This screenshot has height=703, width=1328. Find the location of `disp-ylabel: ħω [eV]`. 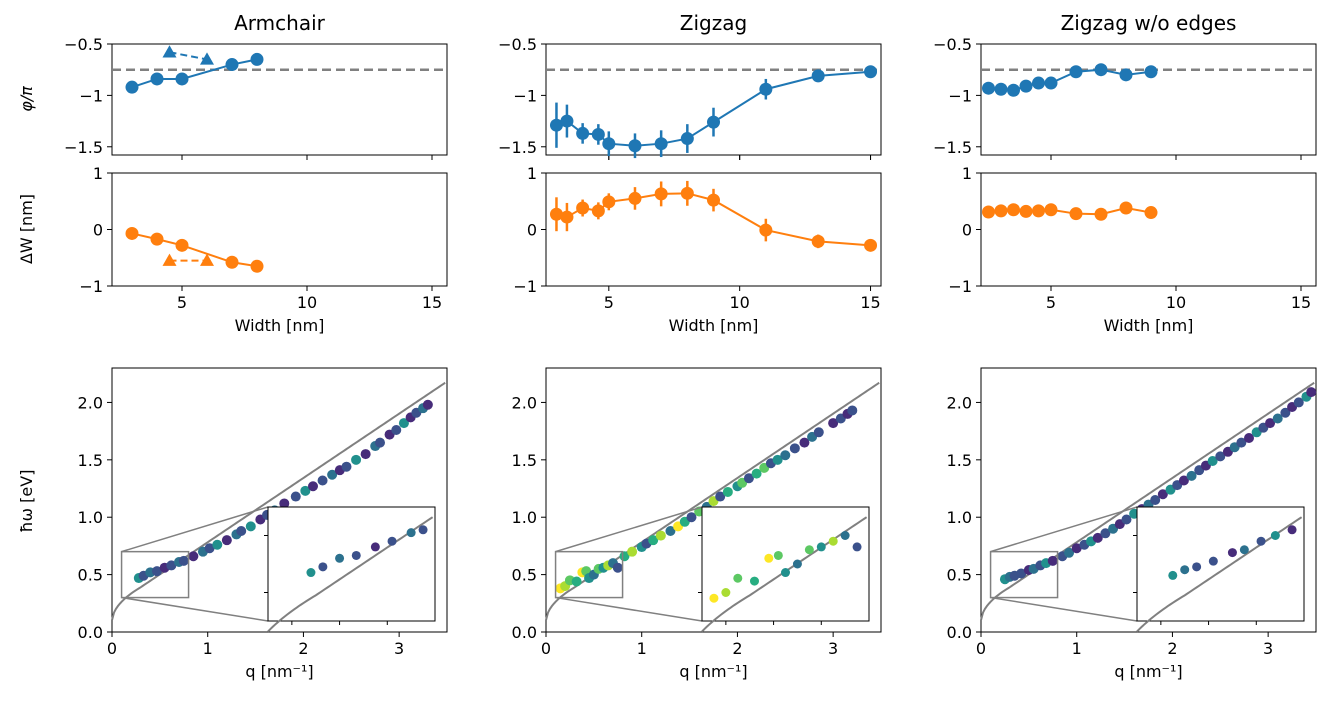

disp-ylabel: ħω [eV] is located at coordinates (26, 501).